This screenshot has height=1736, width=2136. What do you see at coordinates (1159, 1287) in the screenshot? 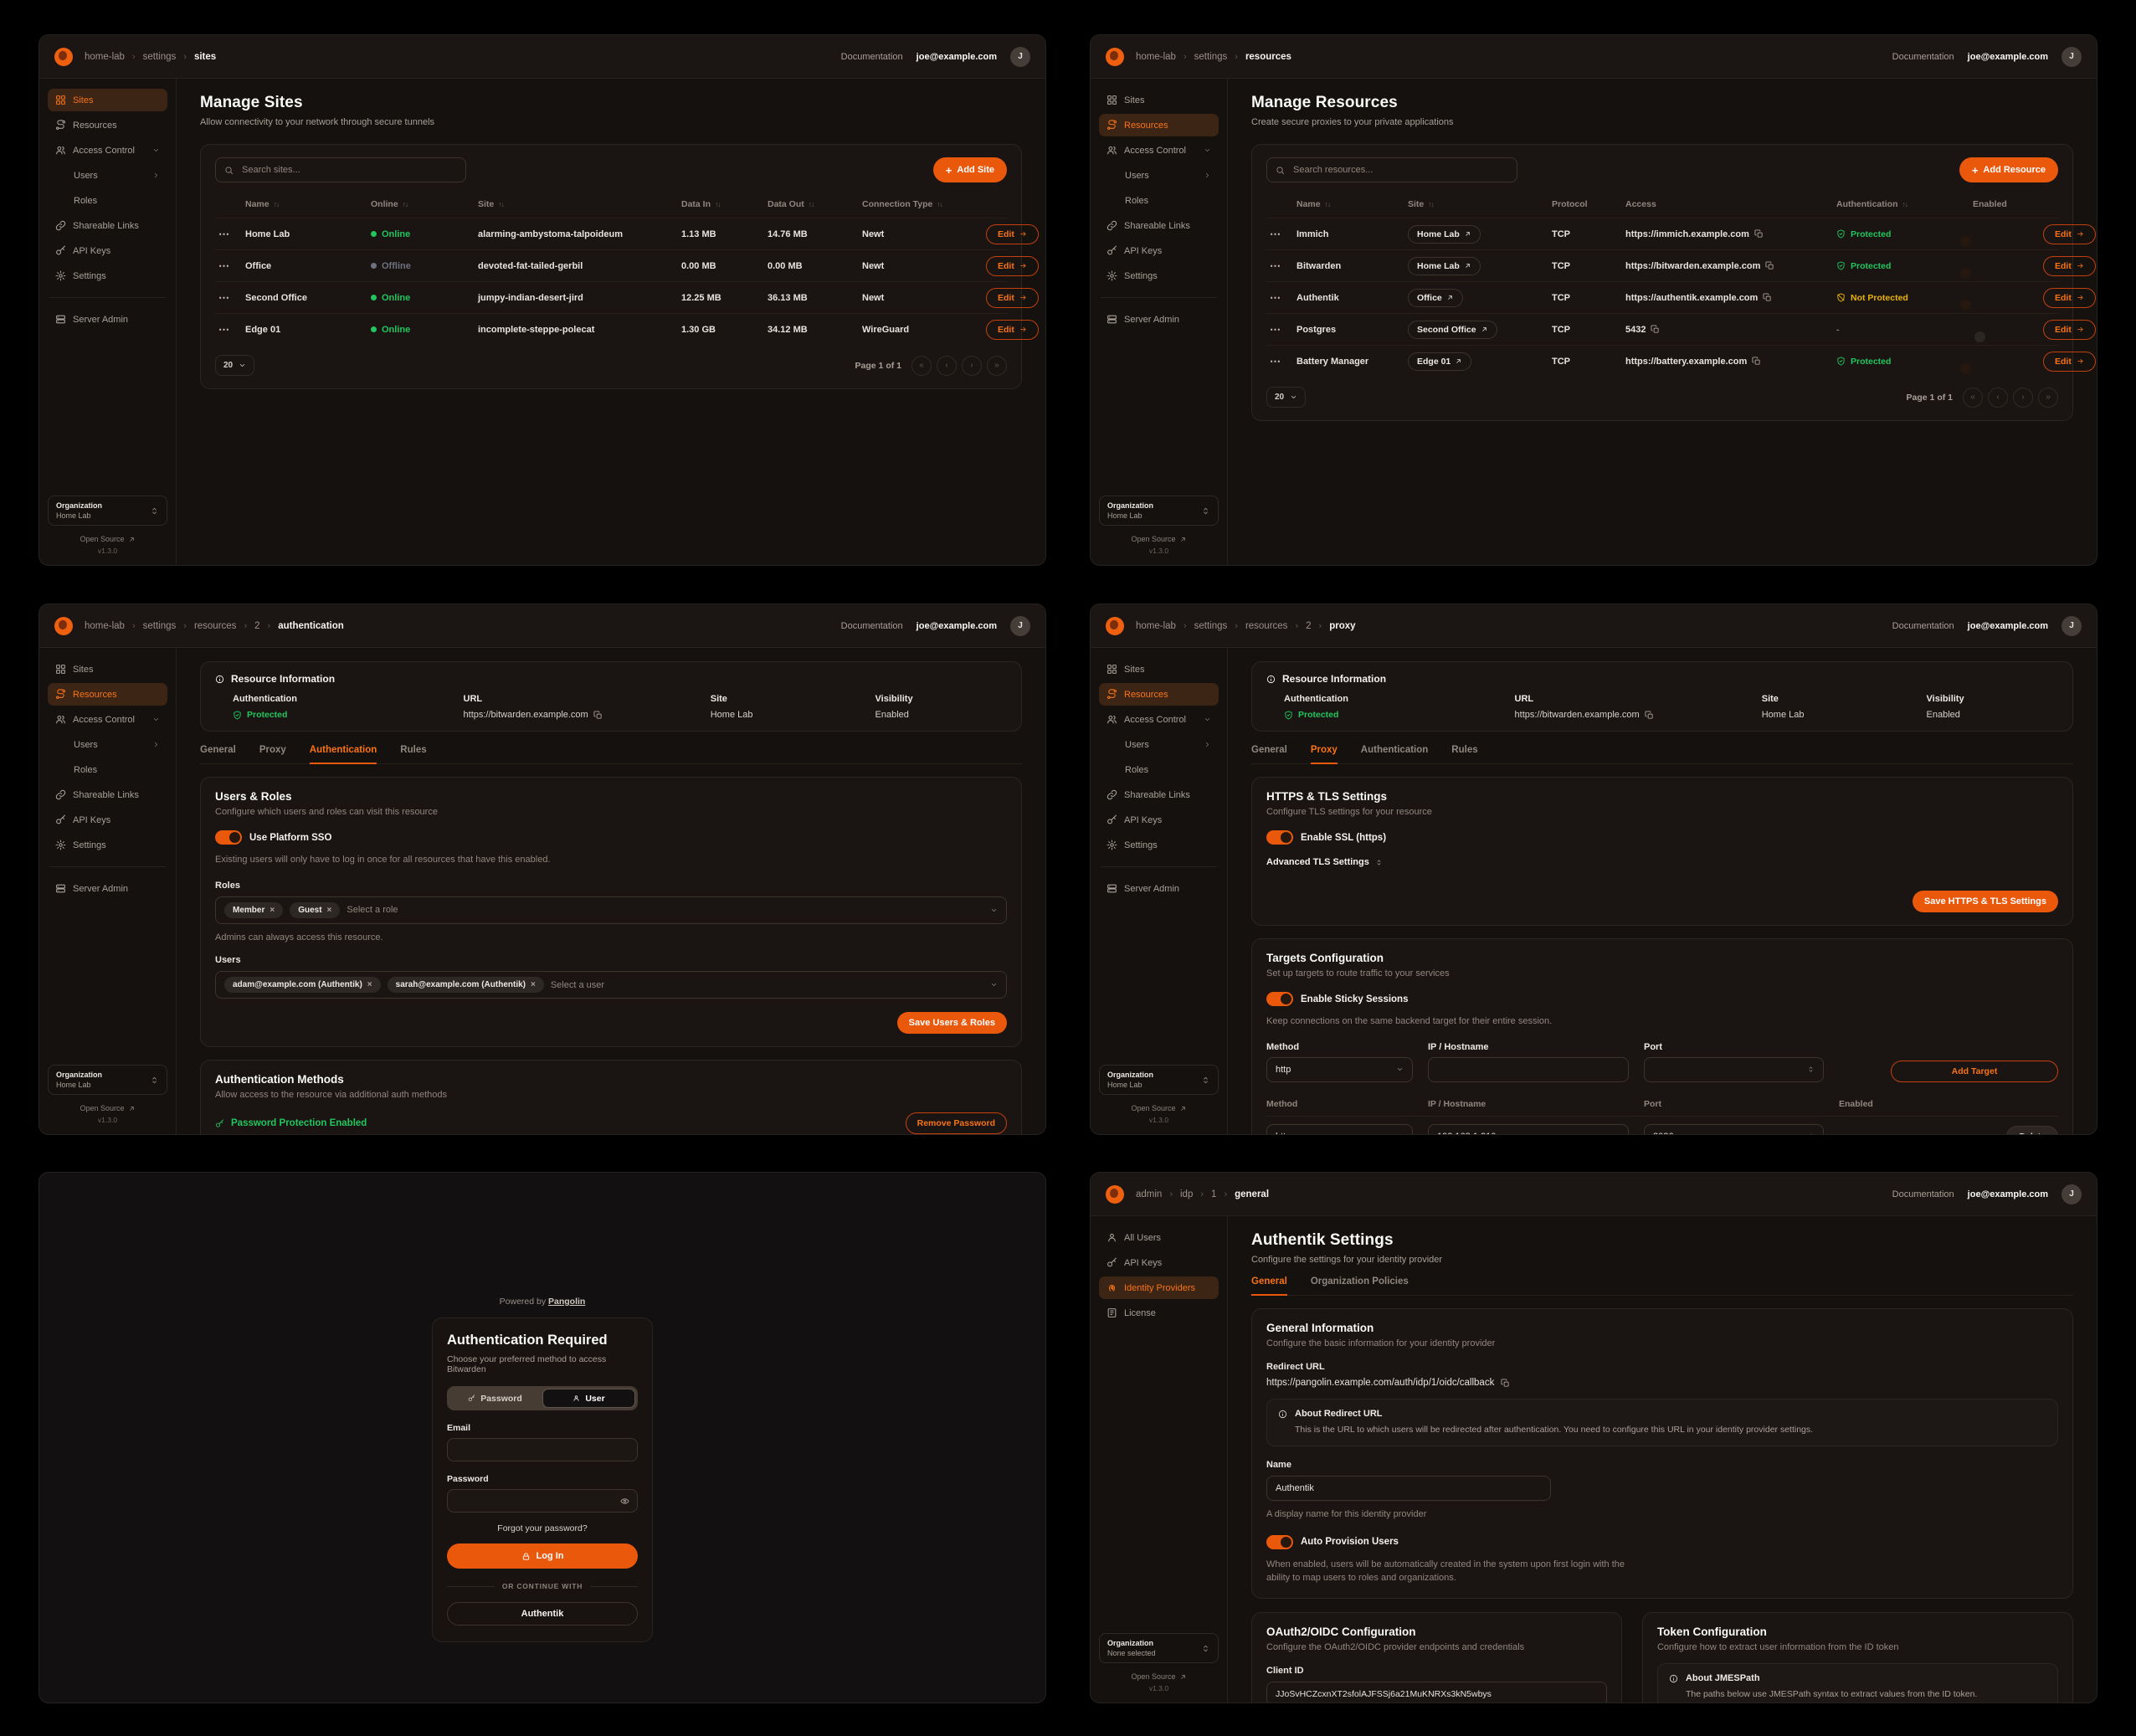
I see `sidebar-item-identity-providers: Identity Providers` at bounding box center [1159, 1287].